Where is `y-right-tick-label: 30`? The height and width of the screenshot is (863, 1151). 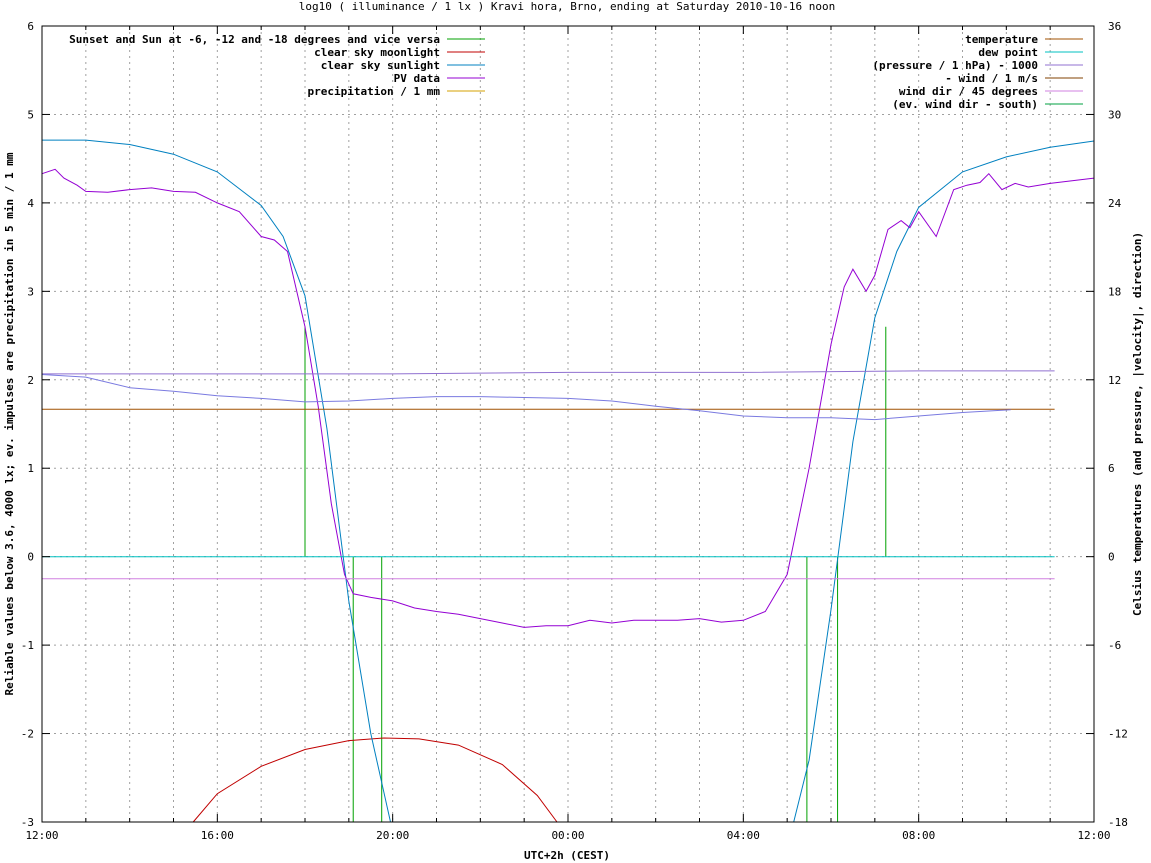
y-right-tick-label: 30 is located at coordinates (1114, 114).